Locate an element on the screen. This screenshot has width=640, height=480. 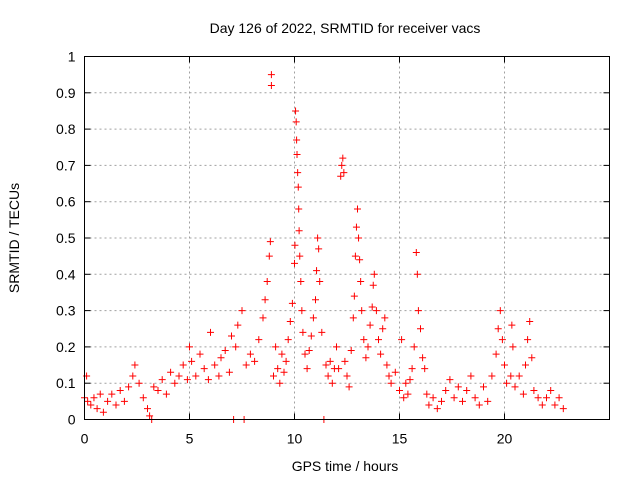
y-tick-label: 0.7 is located at coordinates (66, 165).